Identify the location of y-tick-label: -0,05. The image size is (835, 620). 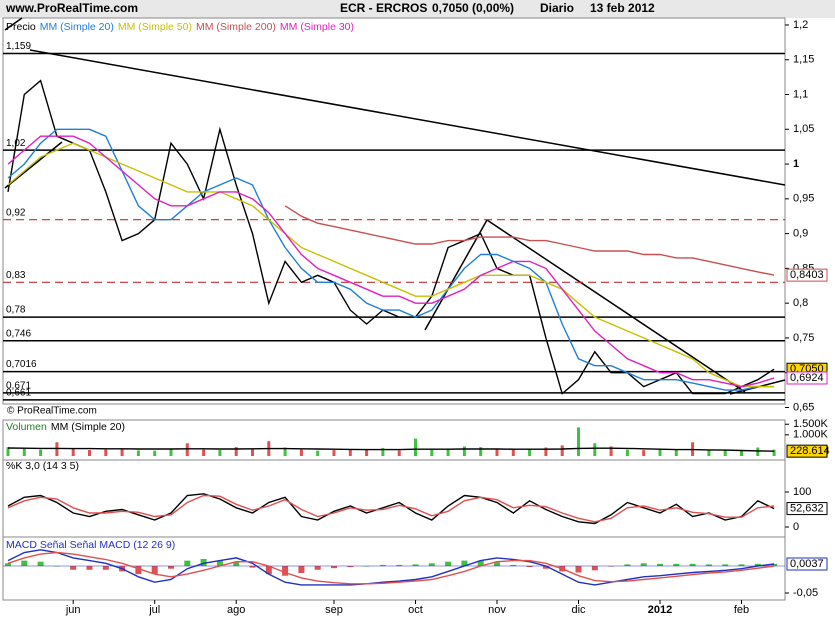
(805, 593).